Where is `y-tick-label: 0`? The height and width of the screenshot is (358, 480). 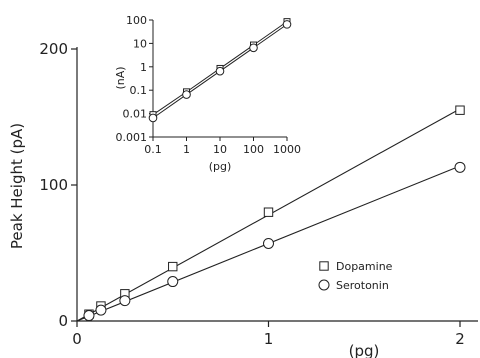
y-tick-label: 0 is located at coordinates (63, 321).